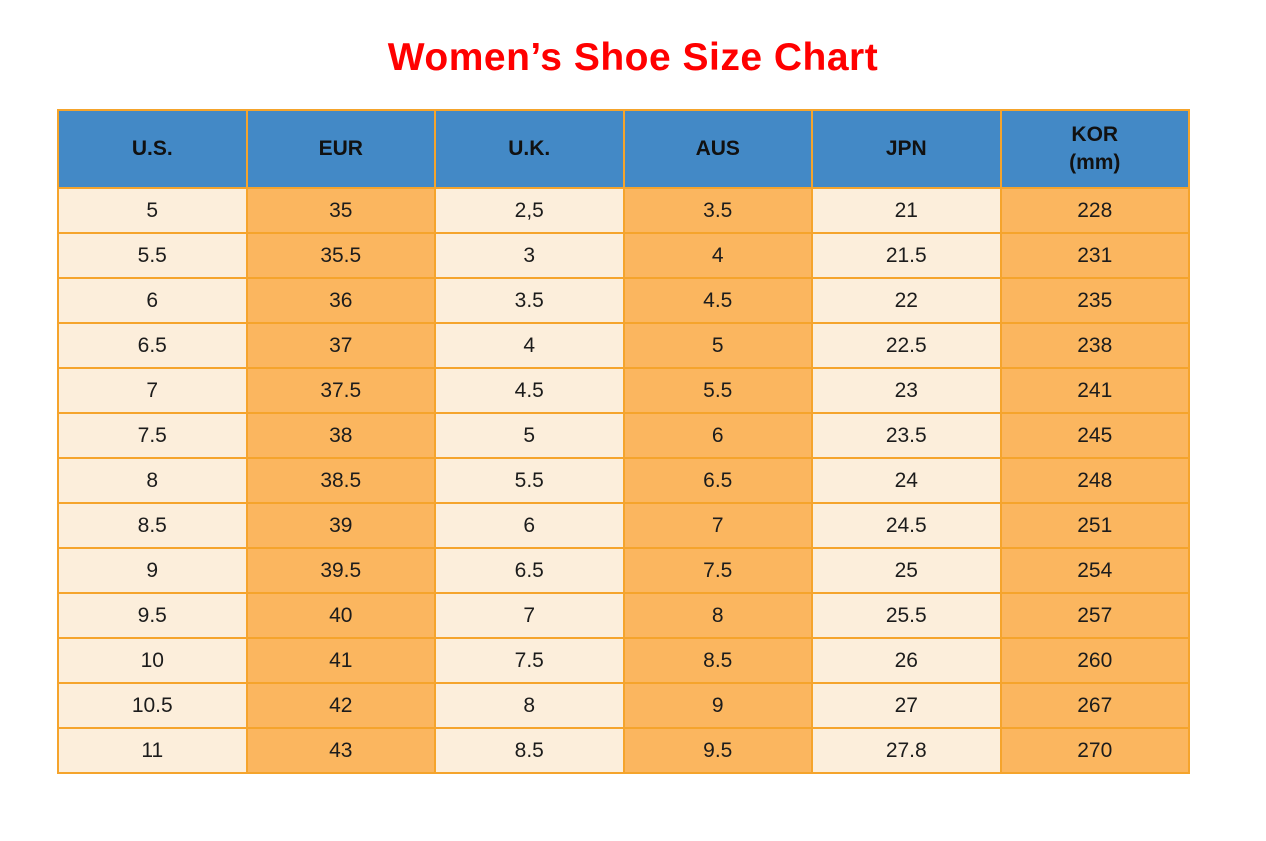 Image resolution: width=1266 pixels, height=841 pixels. What do you see at coordinates (340, 255) in the screenshot?
I see `table-cell: 35.5` at bounding box center [340, 255].